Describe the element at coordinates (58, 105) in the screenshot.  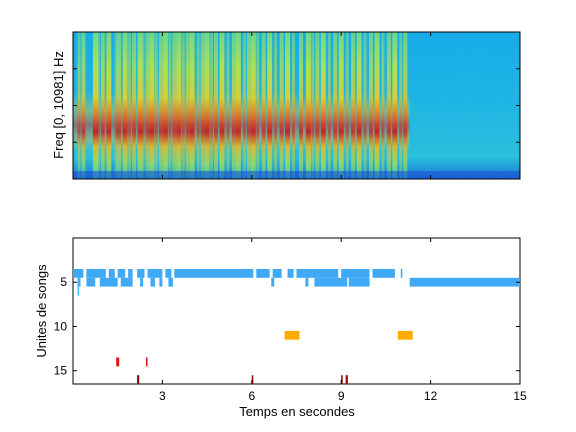
I see `spectrogram-ylabel: Freq [0, 10981] Hz` at that location.